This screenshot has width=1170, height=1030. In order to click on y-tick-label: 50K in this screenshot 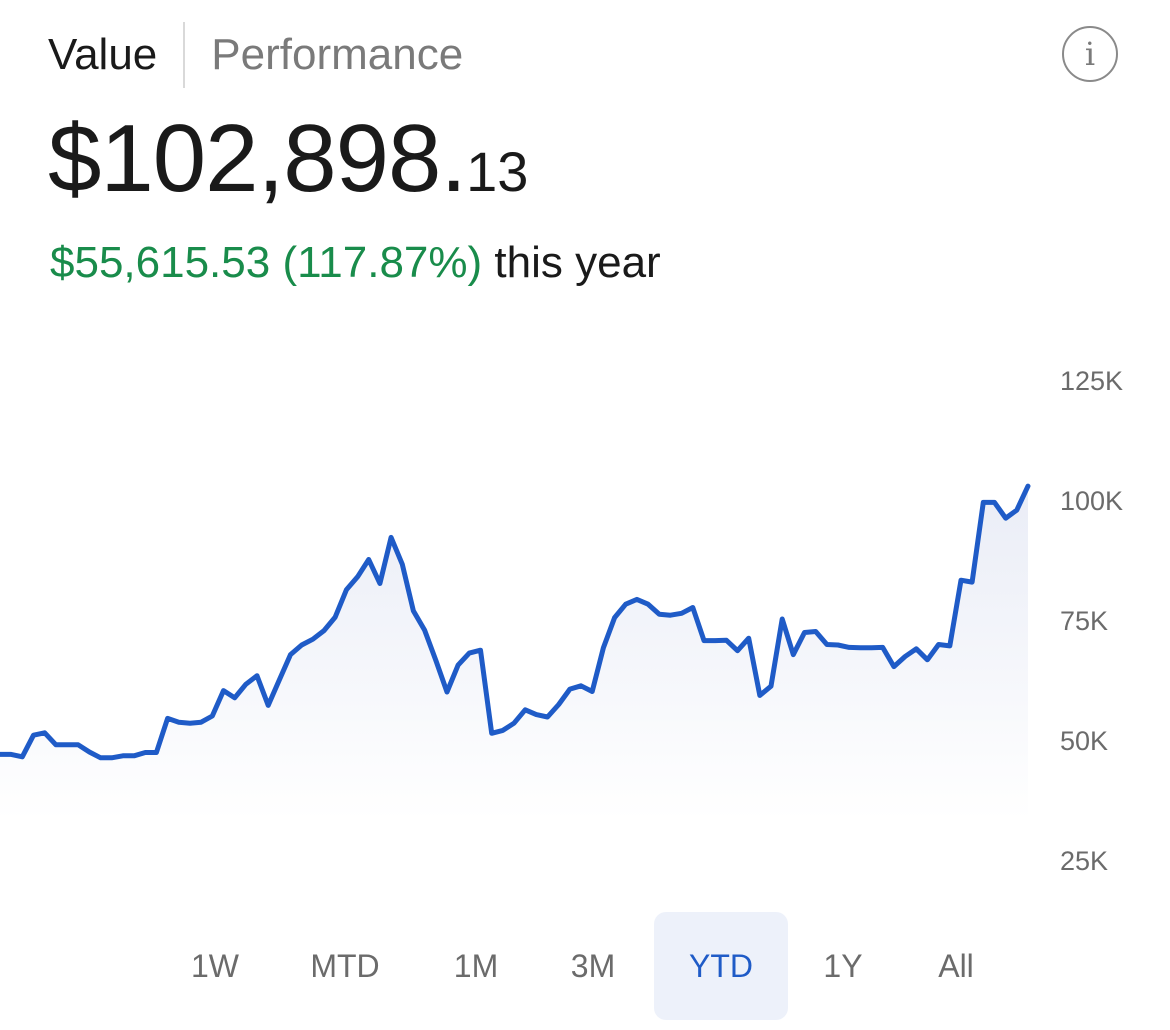, I will do `click(1084, 741)`.